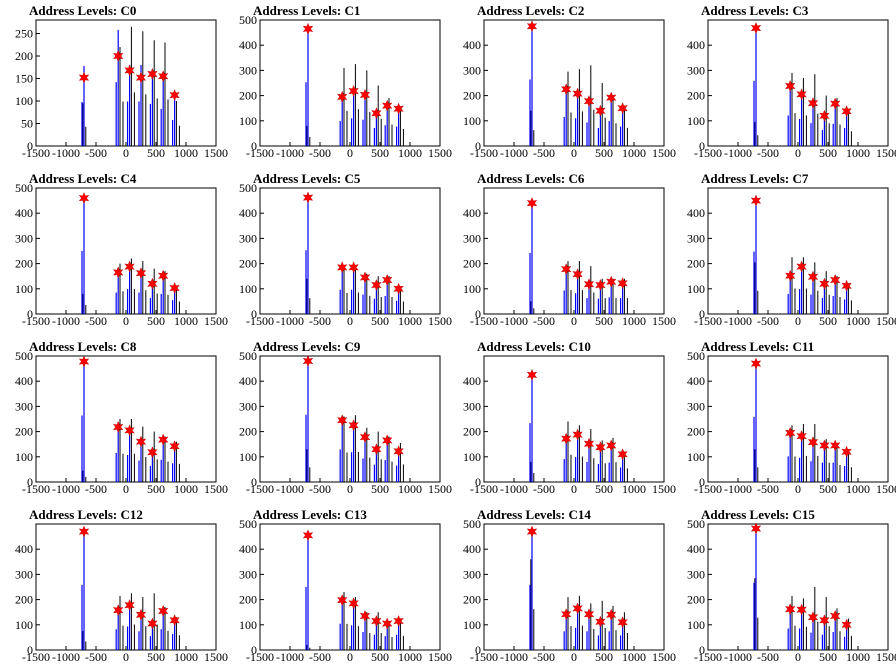 The image size is (896, 672). I want to click on y-tick-label: 150, so click(24, 79).